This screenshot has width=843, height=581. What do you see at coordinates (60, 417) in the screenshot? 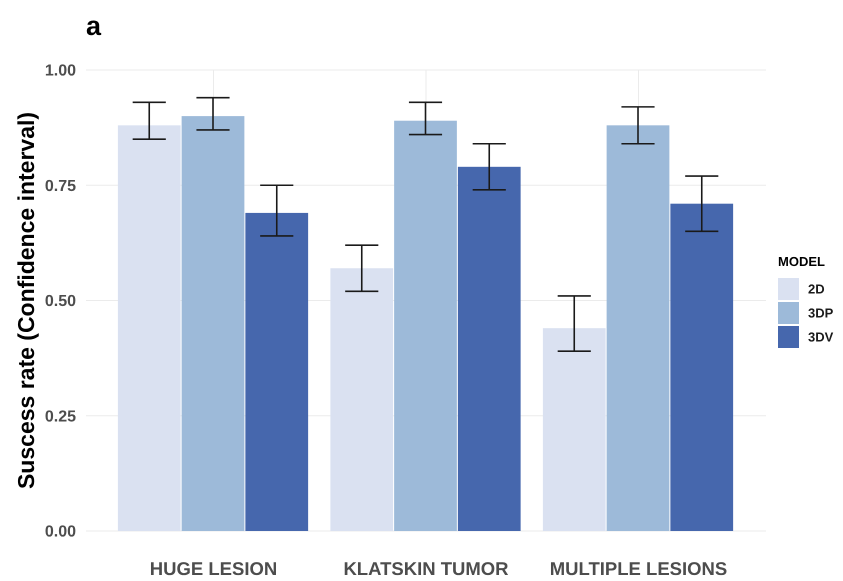
I see `y-tick-label: 0.25` at bounding box center [60, 417].